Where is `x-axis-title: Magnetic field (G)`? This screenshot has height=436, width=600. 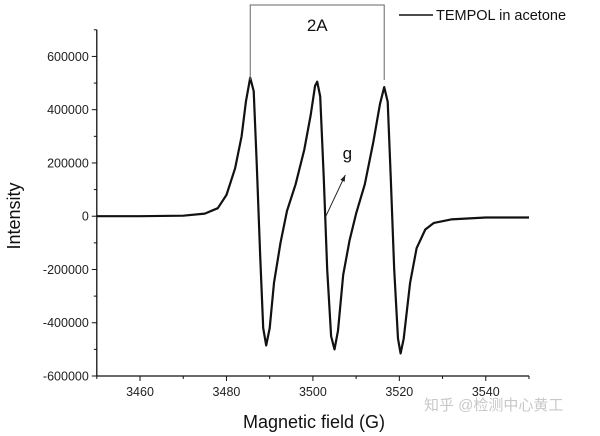
x-axis-title: Magnetic field (G) is located at coordinates (314, 422).